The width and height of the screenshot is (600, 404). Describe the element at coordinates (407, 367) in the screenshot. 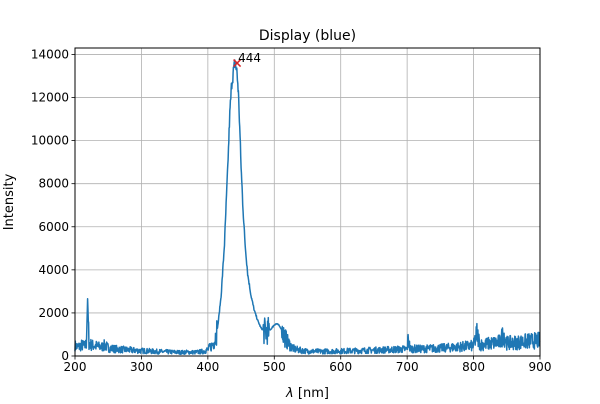

I see `x-tick-label: 700` at that location.